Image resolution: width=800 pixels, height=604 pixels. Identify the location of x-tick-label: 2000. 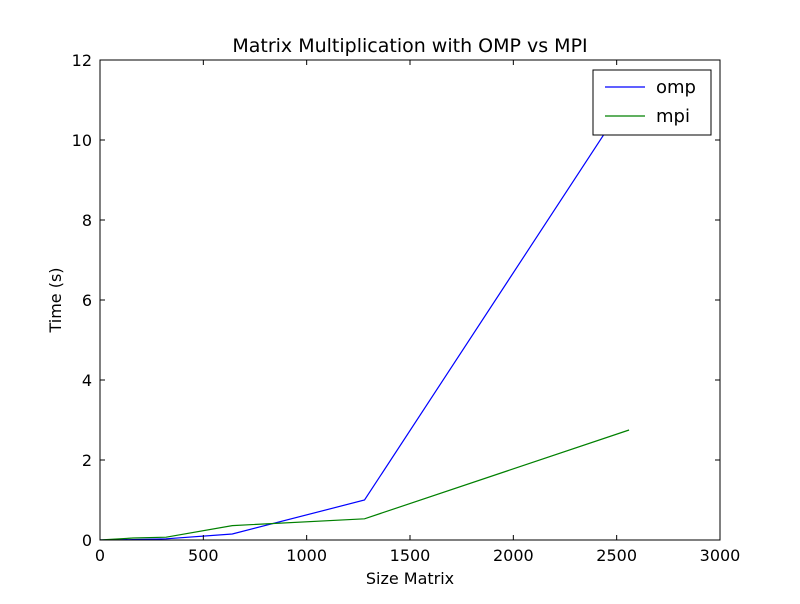
(513, 555).